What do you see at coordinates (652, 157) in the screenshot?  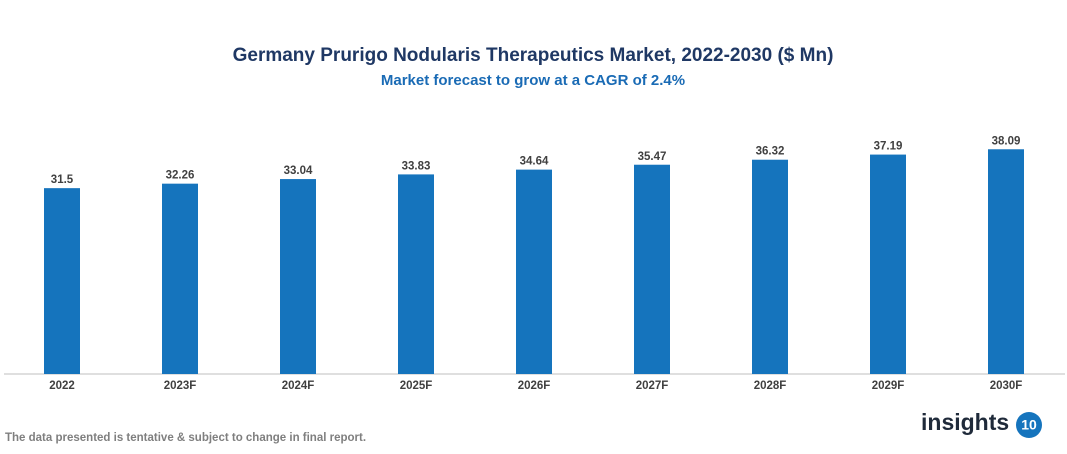 I see `value-label: 35.47` at bounding box center [652, 157].